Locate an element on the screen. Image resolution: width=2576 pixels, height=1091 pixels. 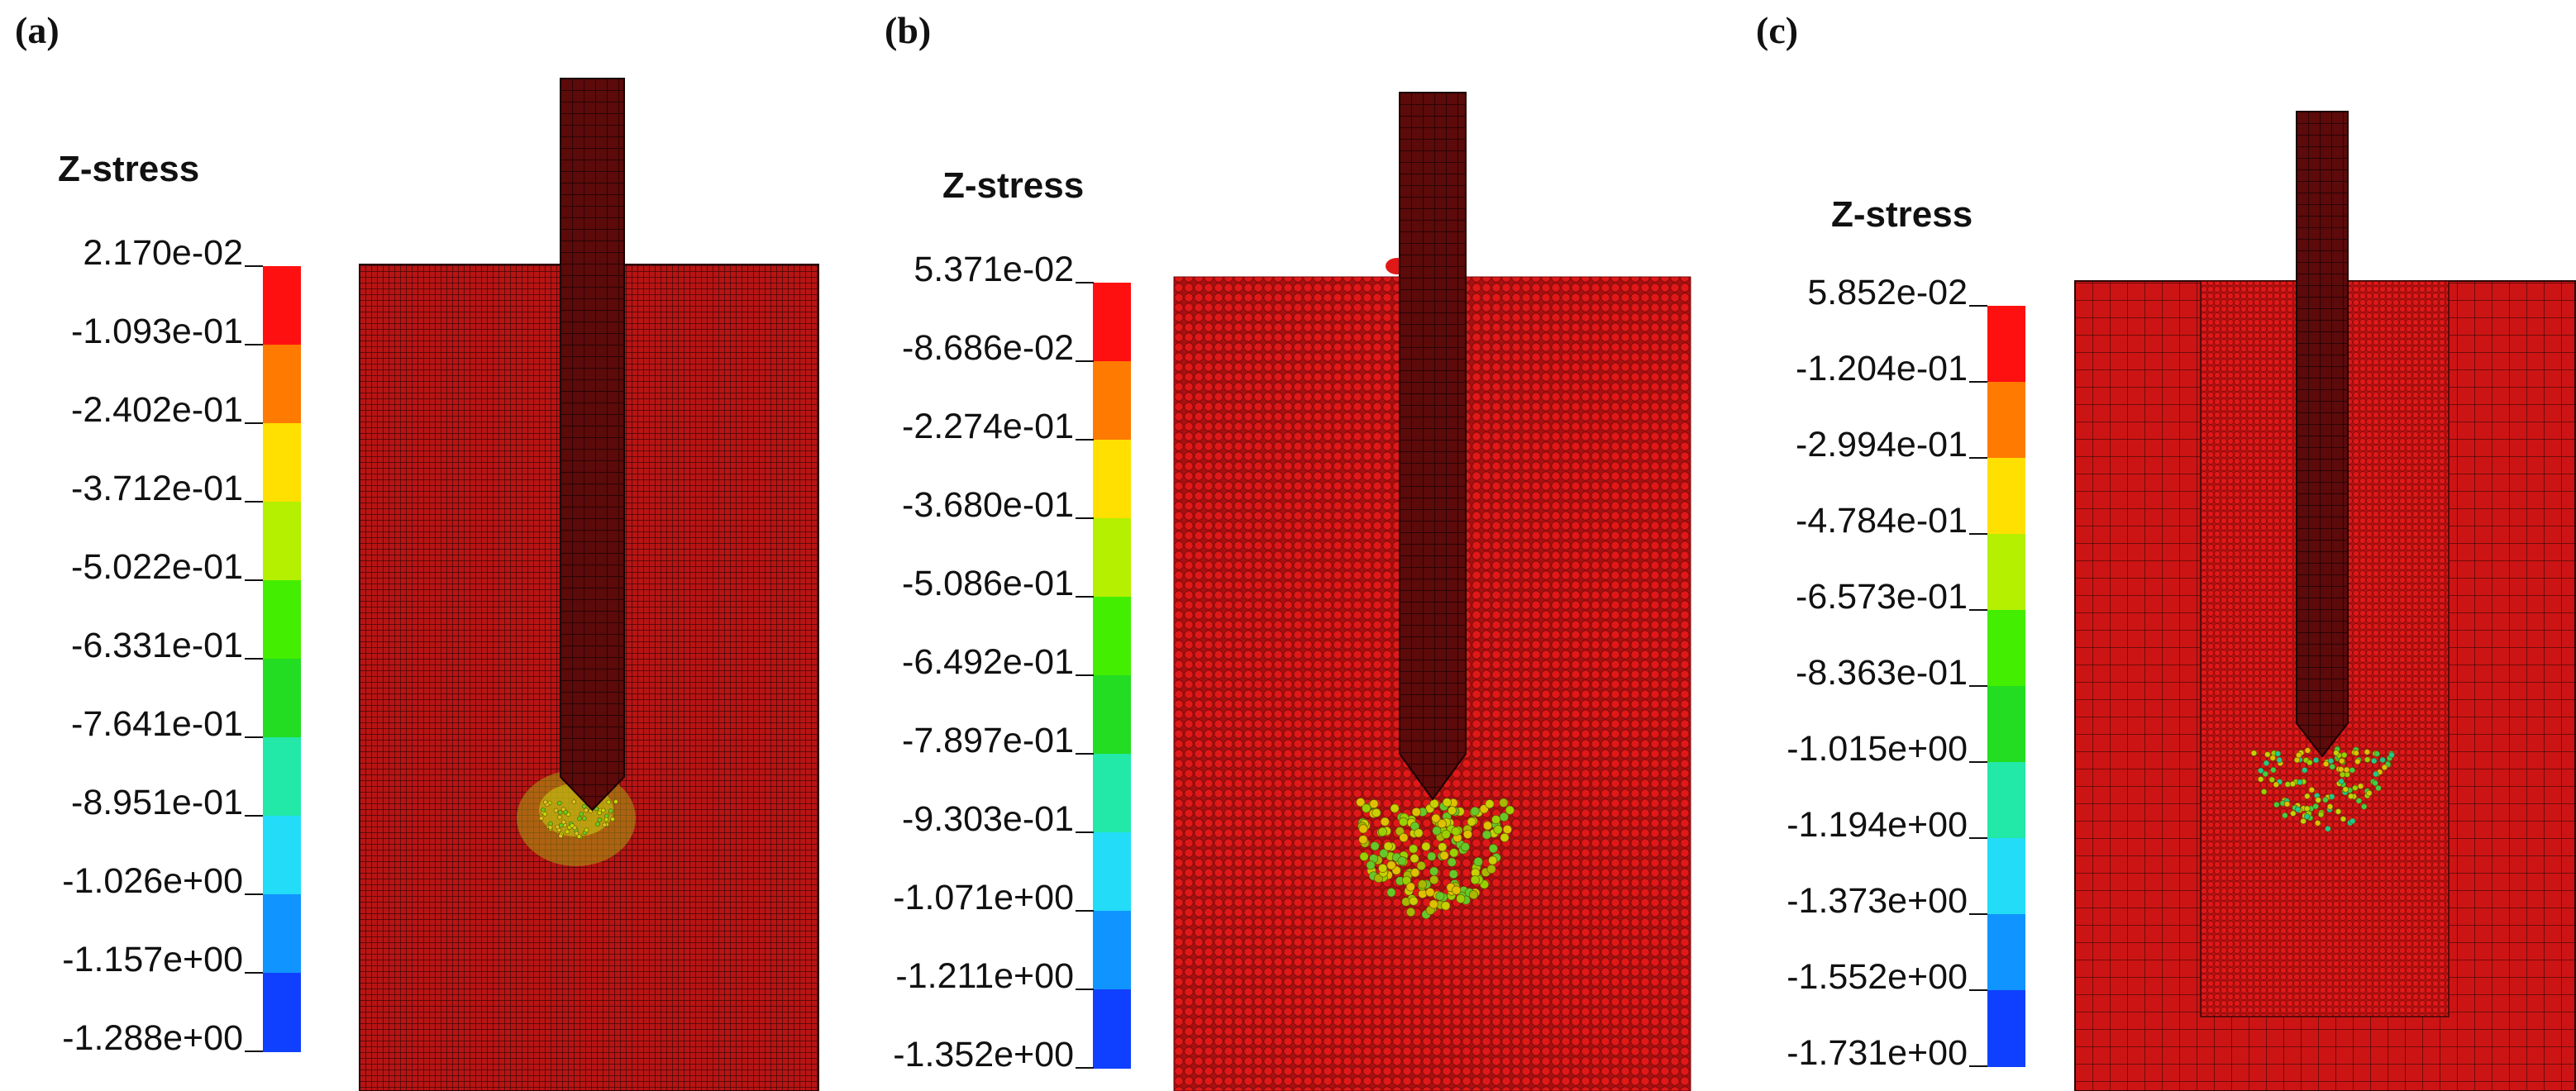
tick-label: -1.026e+00 is located at coordinates (152, 881).